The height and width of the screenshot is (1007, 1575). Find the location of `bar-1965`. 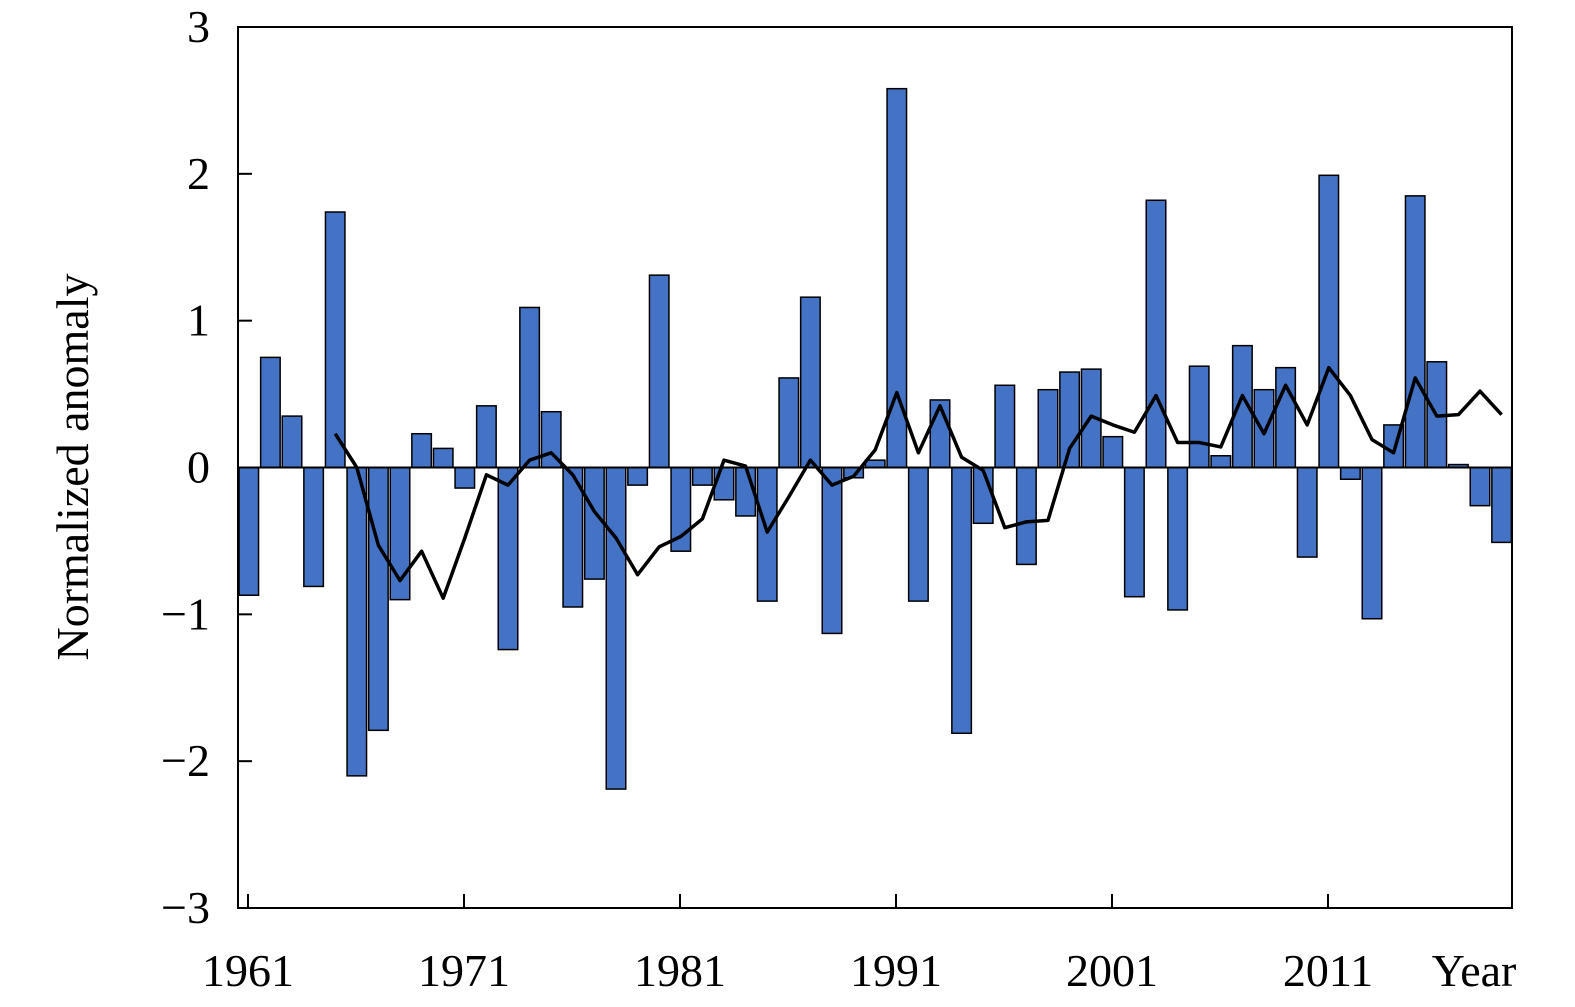

bar-1965 is located at coordinates (335, 340).